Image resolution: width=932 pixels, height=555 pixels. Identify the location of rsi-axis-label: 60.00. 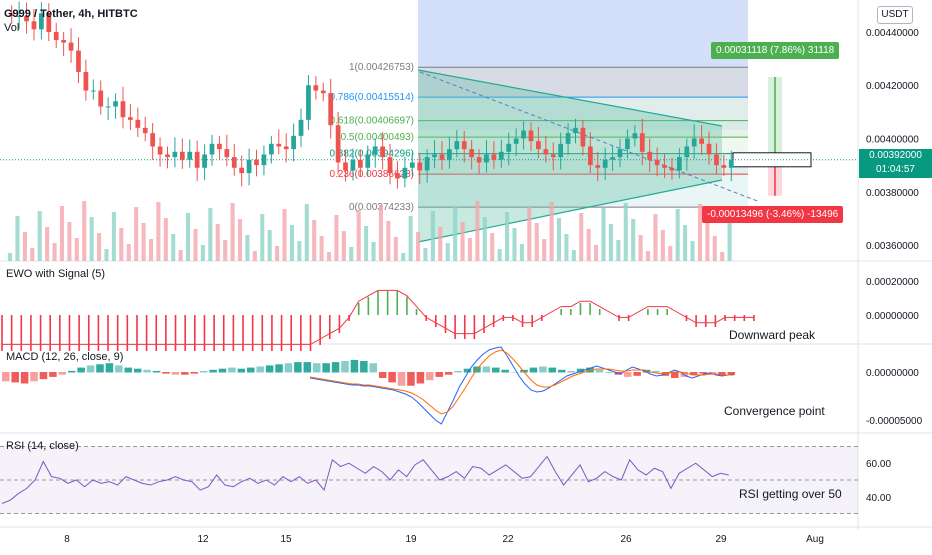
(878, 464).